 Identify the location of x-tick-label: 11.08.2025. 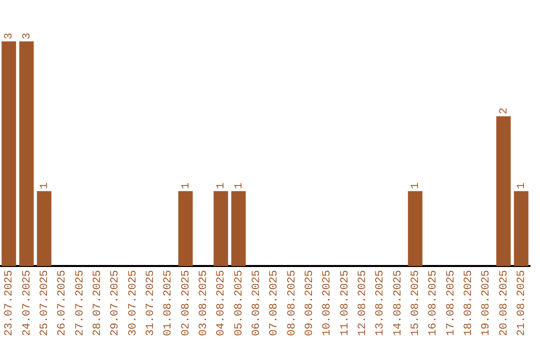
(345, 303).